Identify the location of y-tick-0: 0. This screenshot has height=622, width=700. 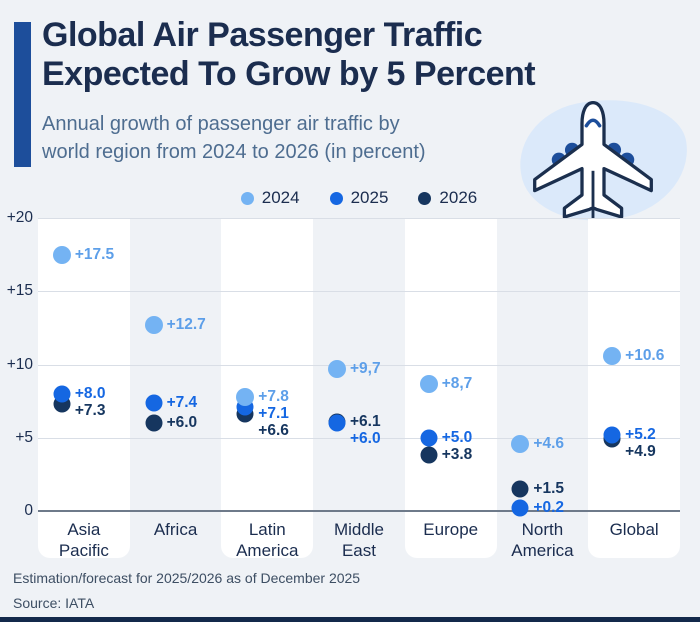
(28, 510).